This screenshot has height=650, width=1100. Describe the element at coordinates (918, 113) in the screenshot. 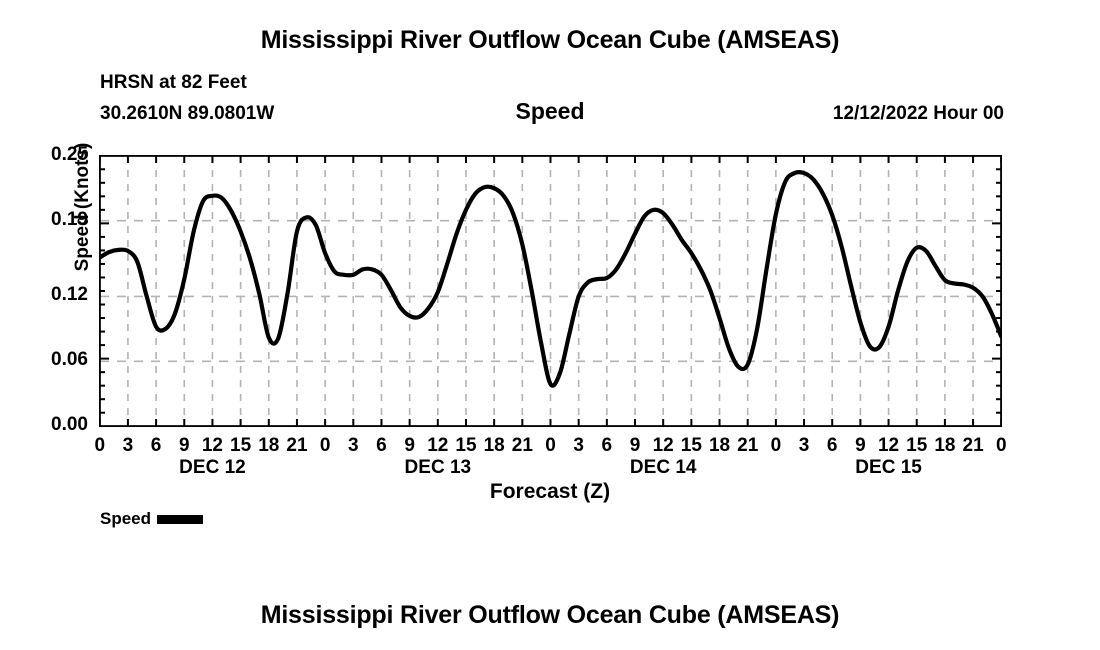

I see `run-datetime-label: 12/12/2022 Hour 00` at that location.